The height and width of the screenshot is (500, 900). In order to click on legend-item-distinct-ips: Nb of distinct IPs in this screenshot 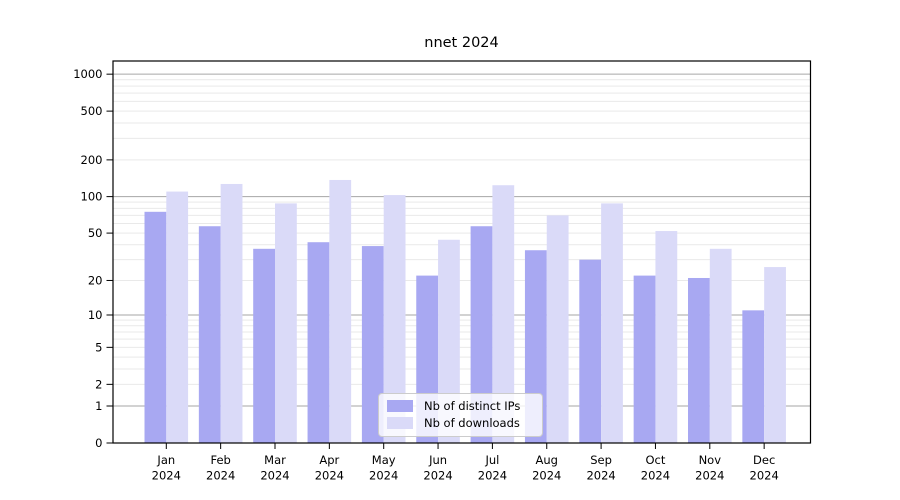, I will do `click(460, 406)`.